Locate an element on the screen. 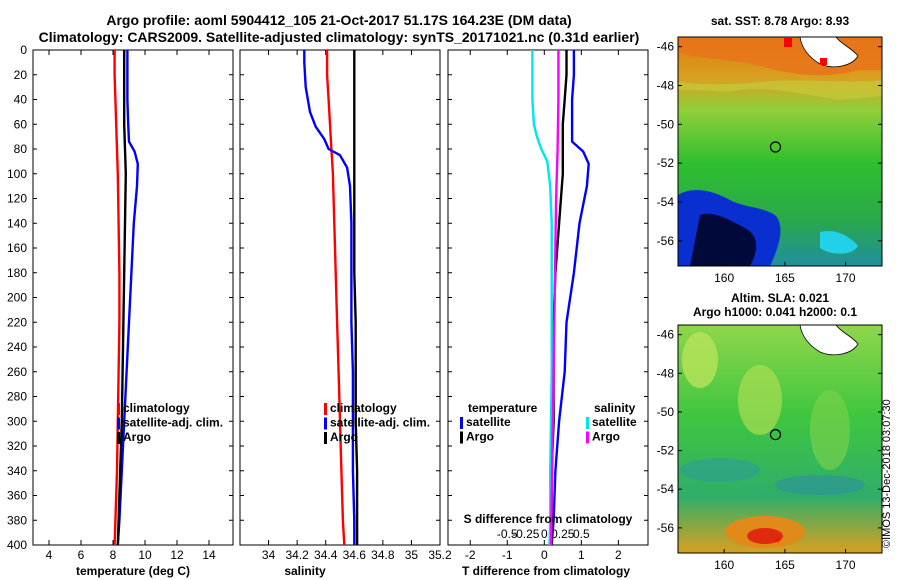  s-tick-label: -0.5 is located at coordinates (507, 534).